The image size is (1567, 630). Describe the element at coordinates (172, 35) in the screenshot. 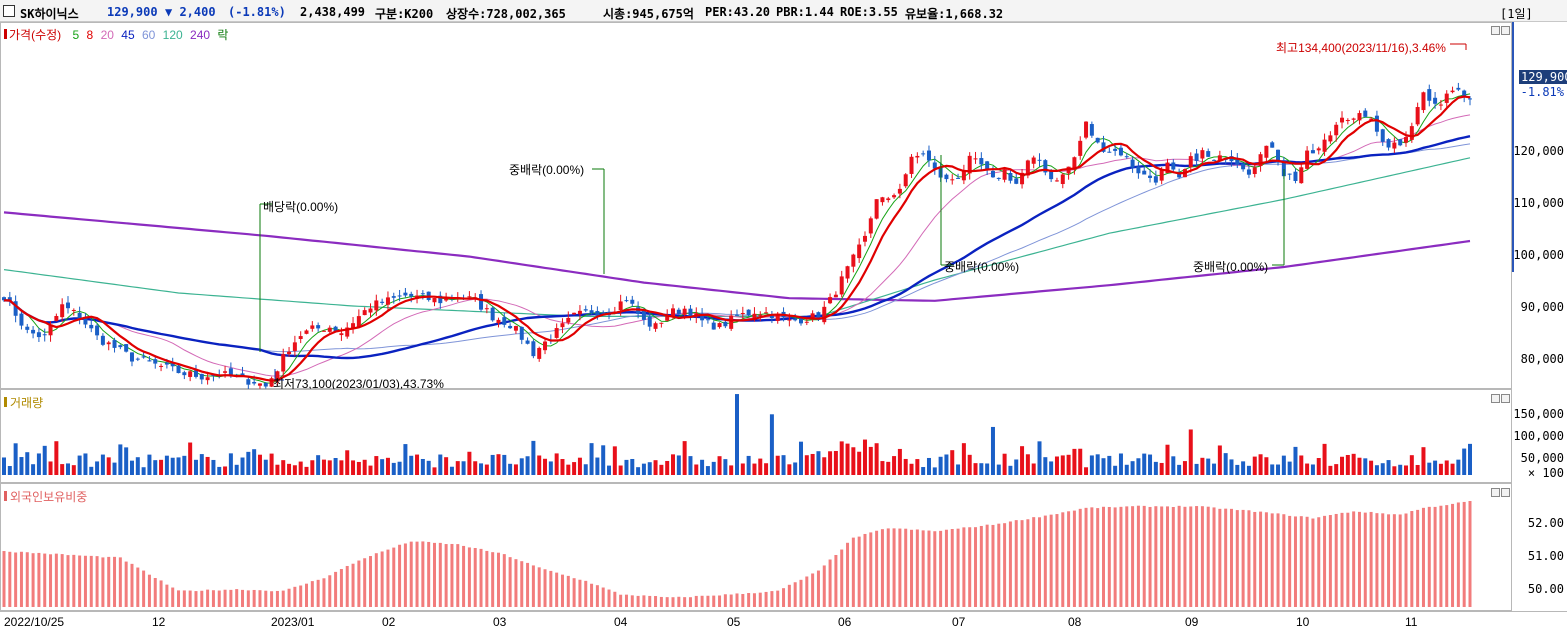

I see `legend-ma120: 120` at that location.